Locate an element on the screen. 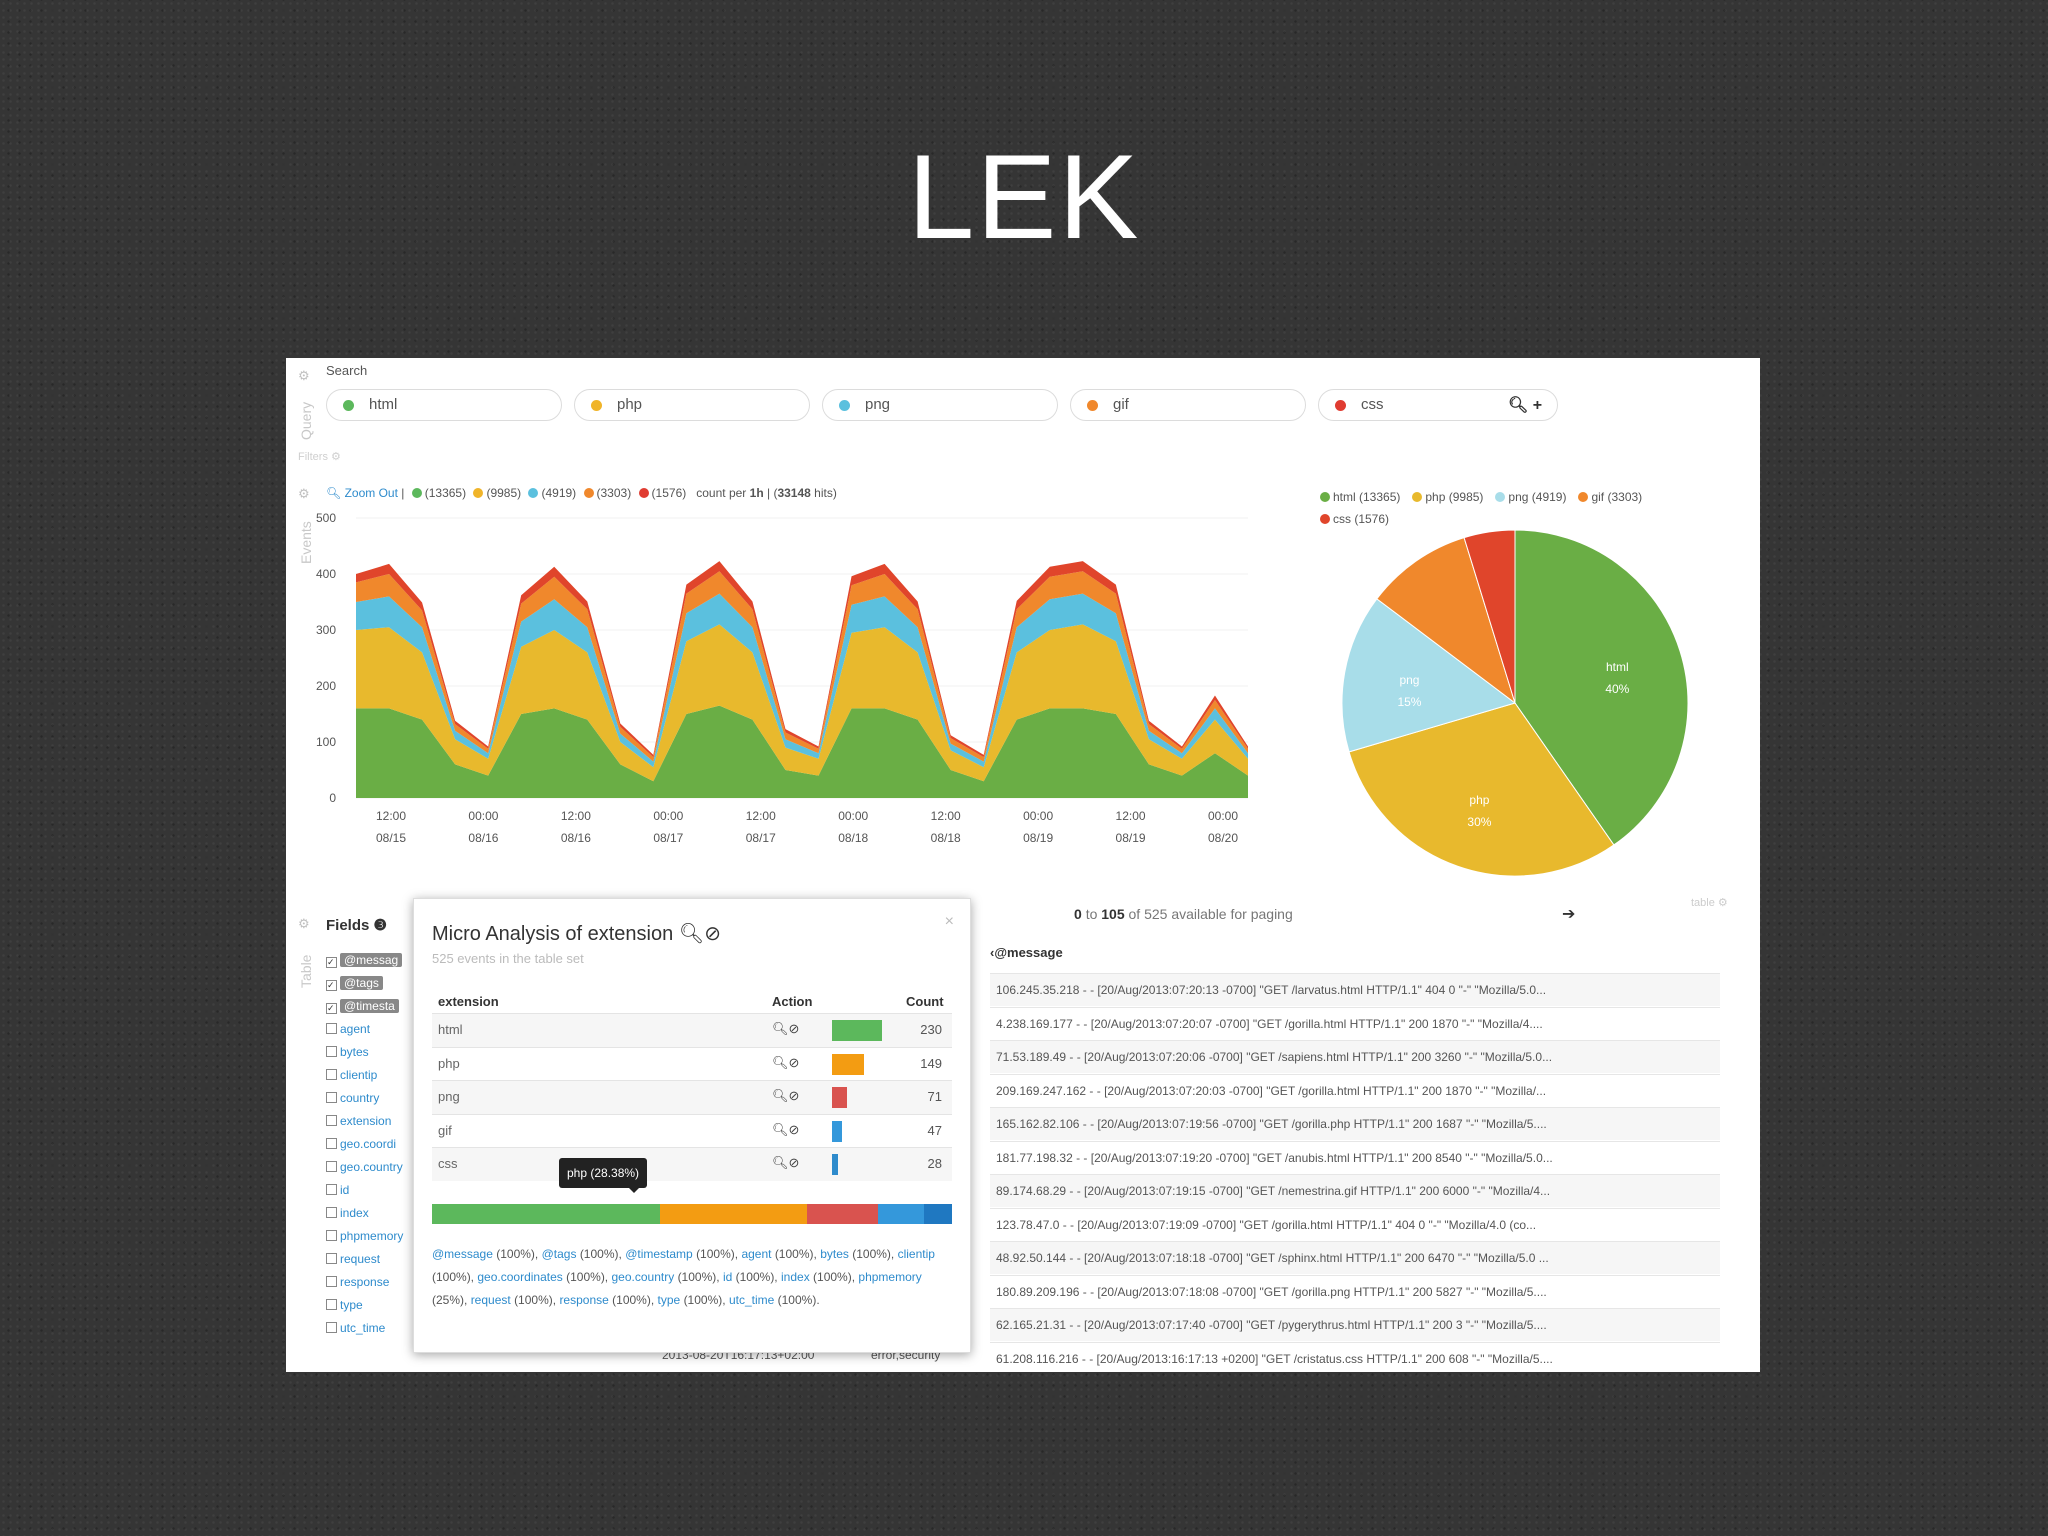 Image resolution: width=2048 pixels, height=1536 pixels. area-series-gif is located at coordinates (802, 666).